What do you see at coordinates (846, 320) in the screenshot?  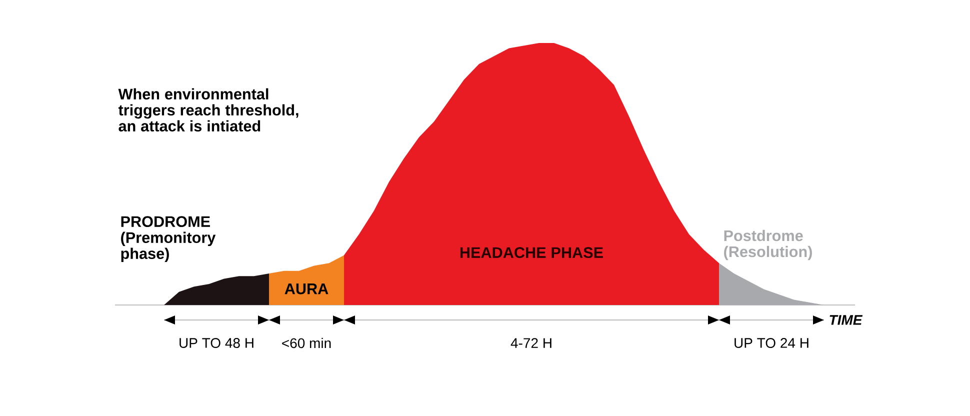 I see `x-axis-title: TIME` at bounding box center [846, 320].